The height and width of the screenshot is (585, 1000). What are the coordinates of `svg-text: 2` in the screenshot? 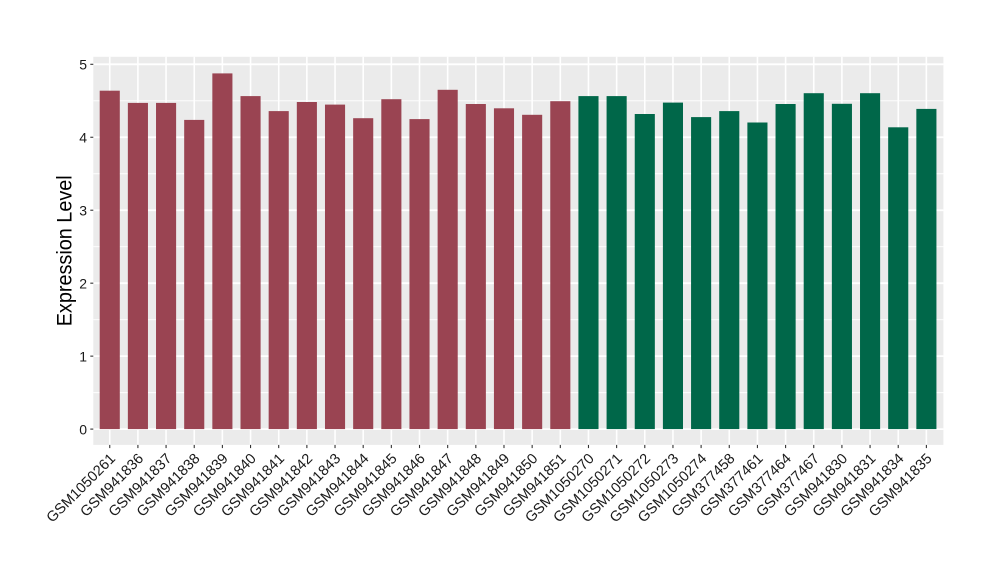 It's located at (83, 283).